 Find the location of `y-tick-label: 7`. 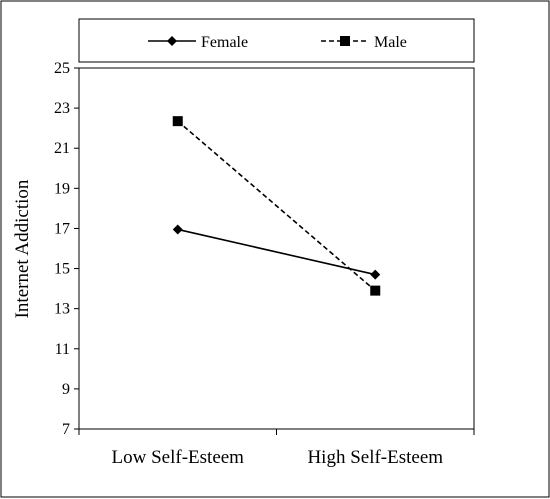

y-tick-label: 7 is located at coordinates (66, 429).